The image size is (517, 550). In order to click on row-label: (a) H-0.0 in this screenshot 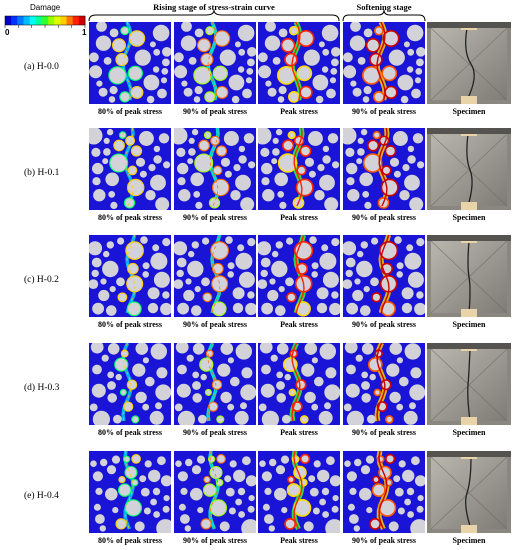, I will do `click(41, 67)`.